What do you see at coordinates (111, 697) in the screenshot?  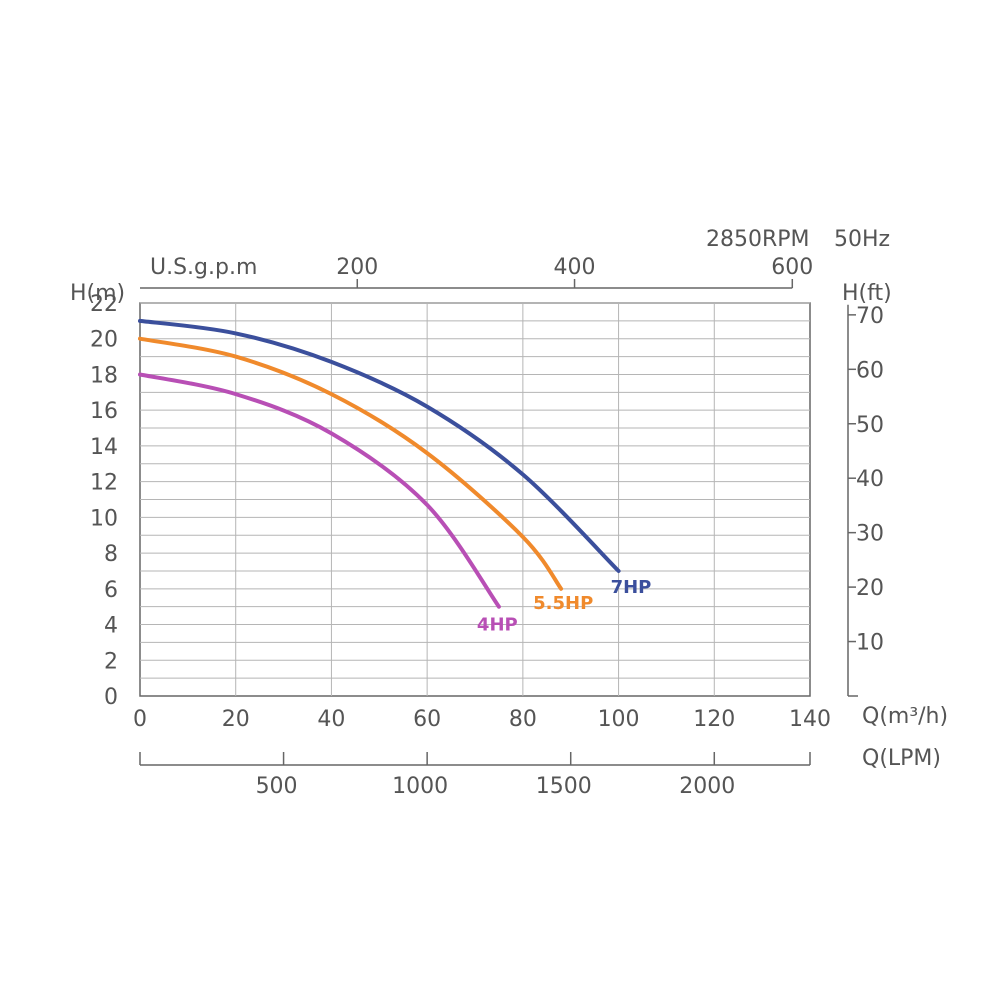 I see `y-tick-label: 0` at bounding box center [111, 697].